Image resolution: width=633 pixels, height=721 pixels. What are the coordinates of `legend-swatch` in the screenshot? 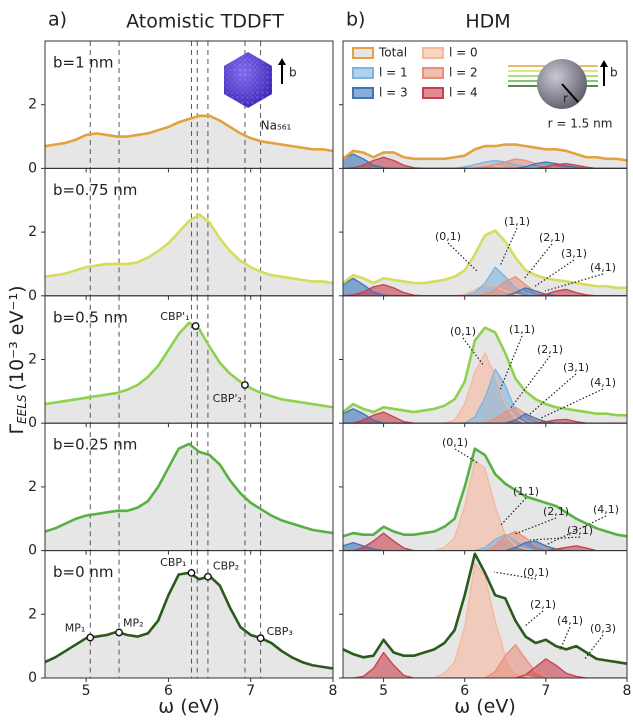 It's located at (363, 53).